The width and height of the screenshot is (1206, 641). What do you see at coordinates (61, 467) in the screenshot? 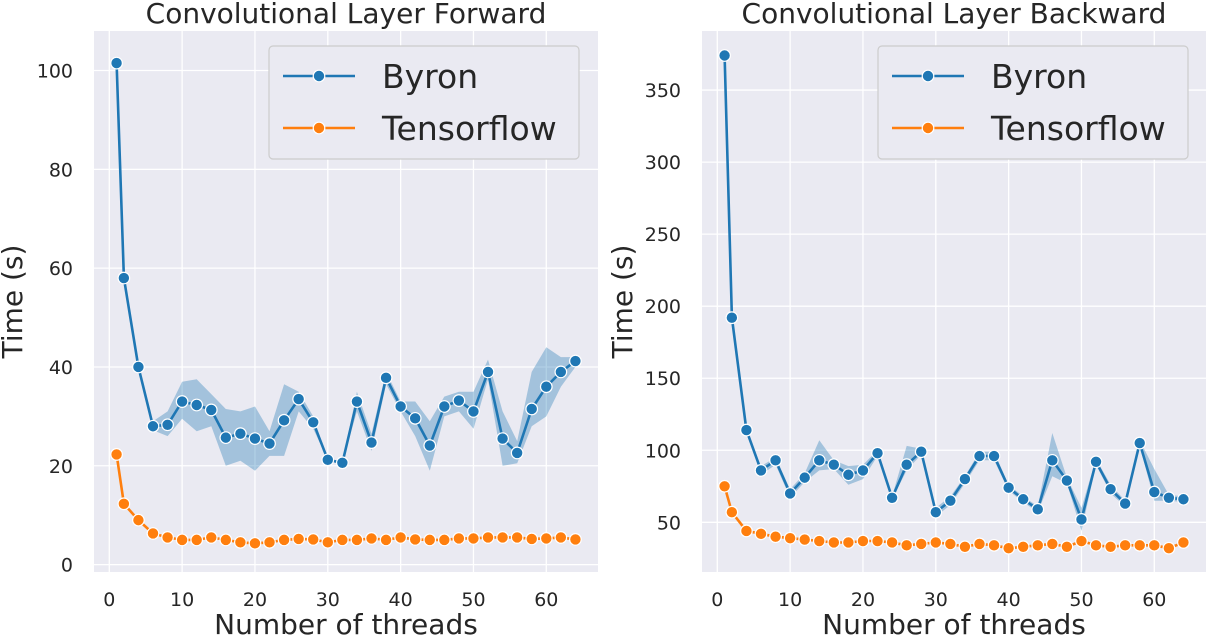
I see `y-tick-label: 20` at bounding box center [61, 467].